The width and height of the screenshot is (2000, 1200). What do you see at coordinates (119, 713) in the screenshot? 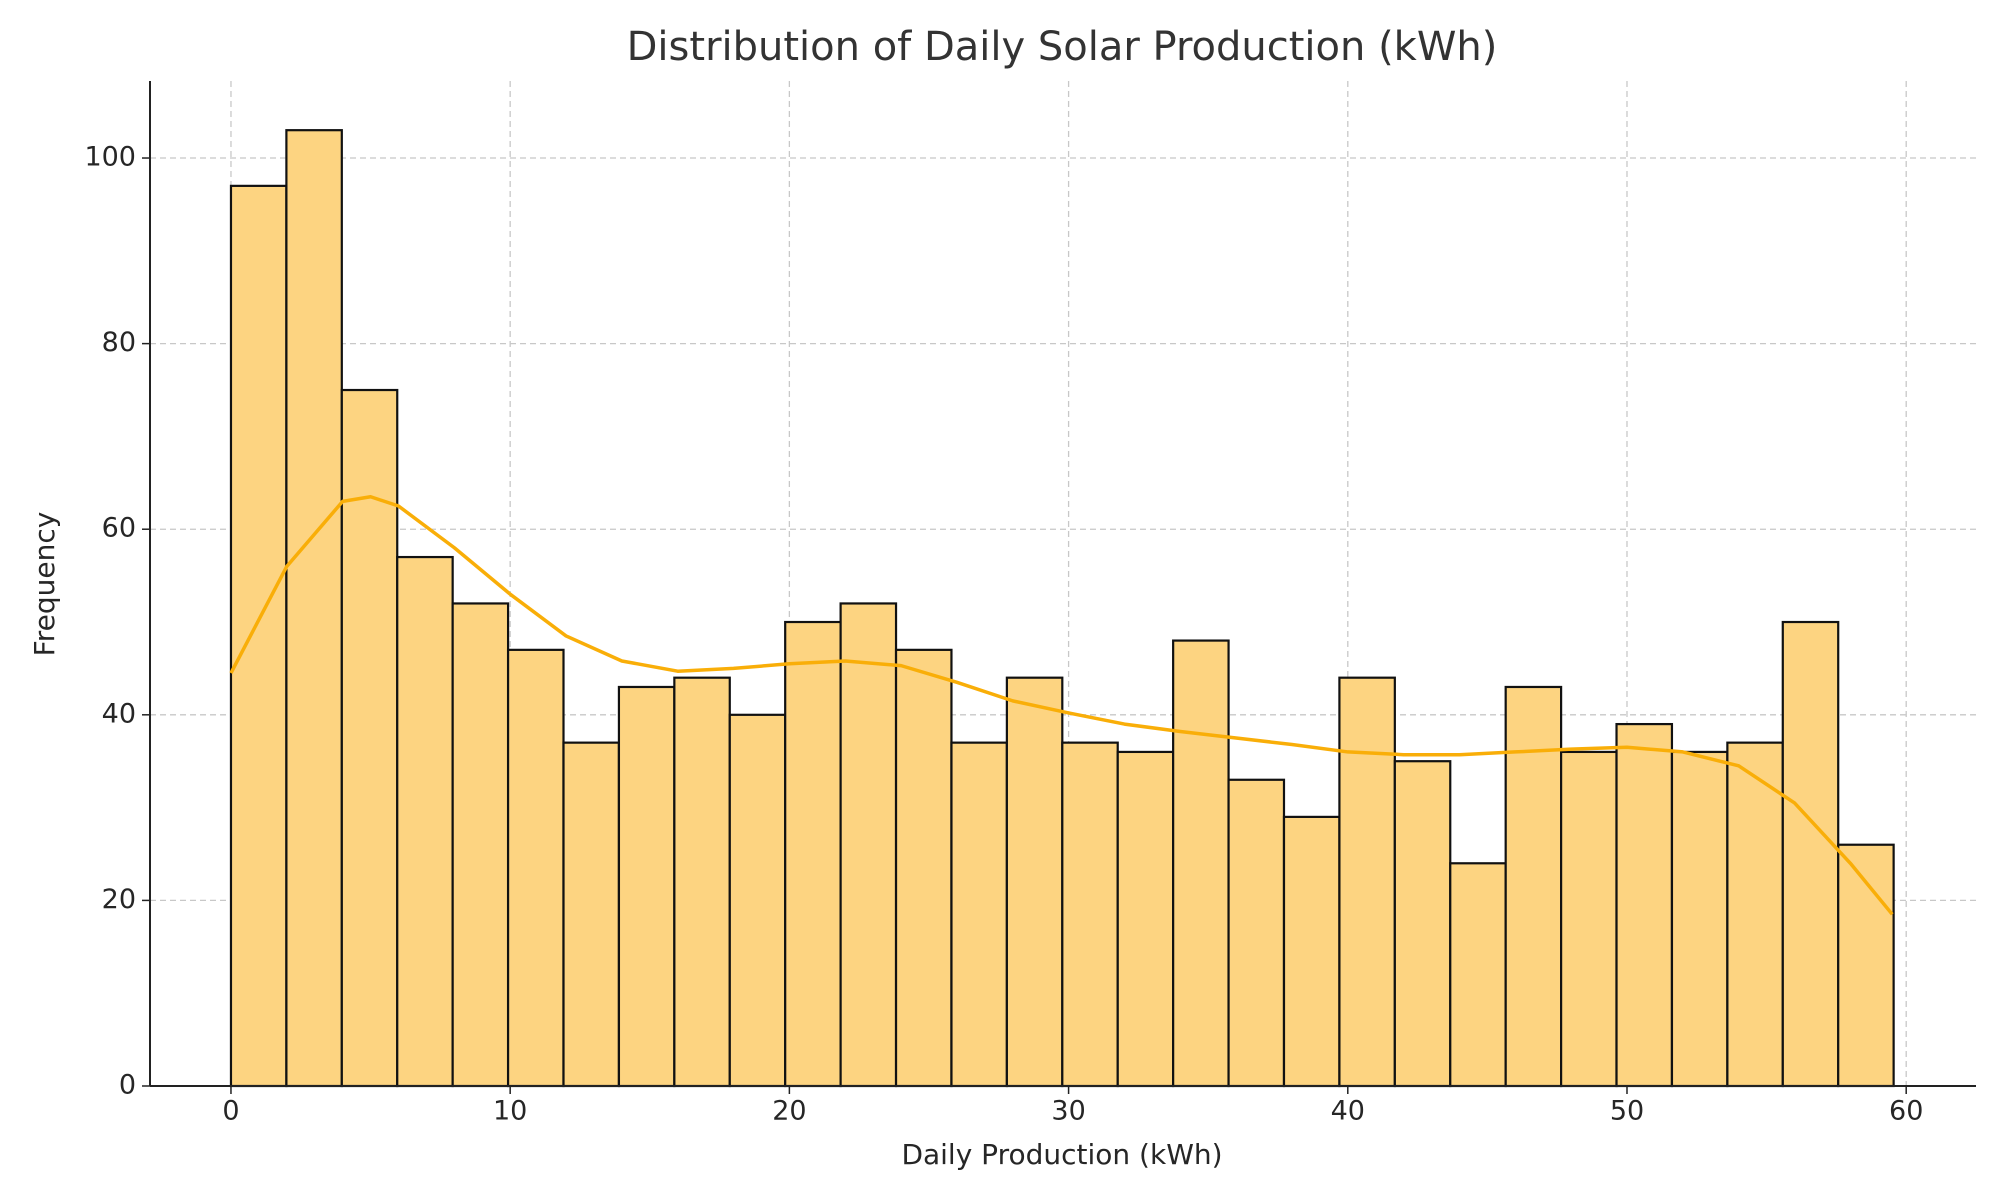
I see `y-tick-label: 40` at bounding box center [119, 713].